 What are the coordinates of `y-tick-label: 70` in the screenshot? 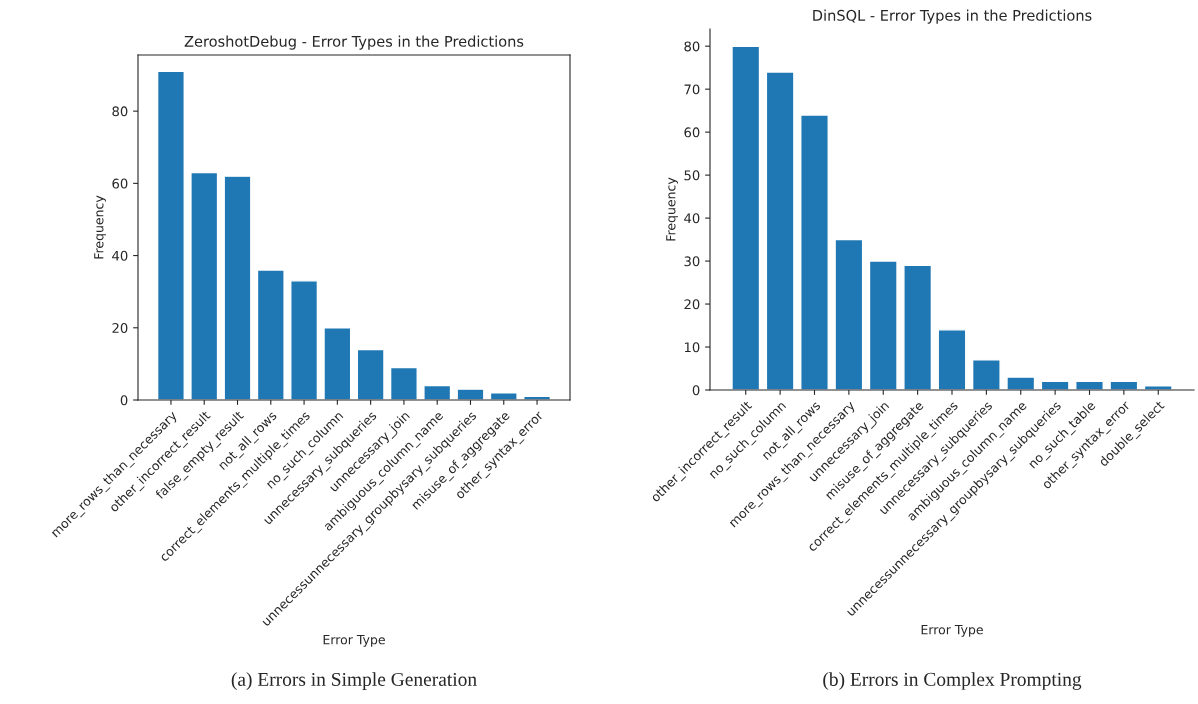 It's located at (692, 89).